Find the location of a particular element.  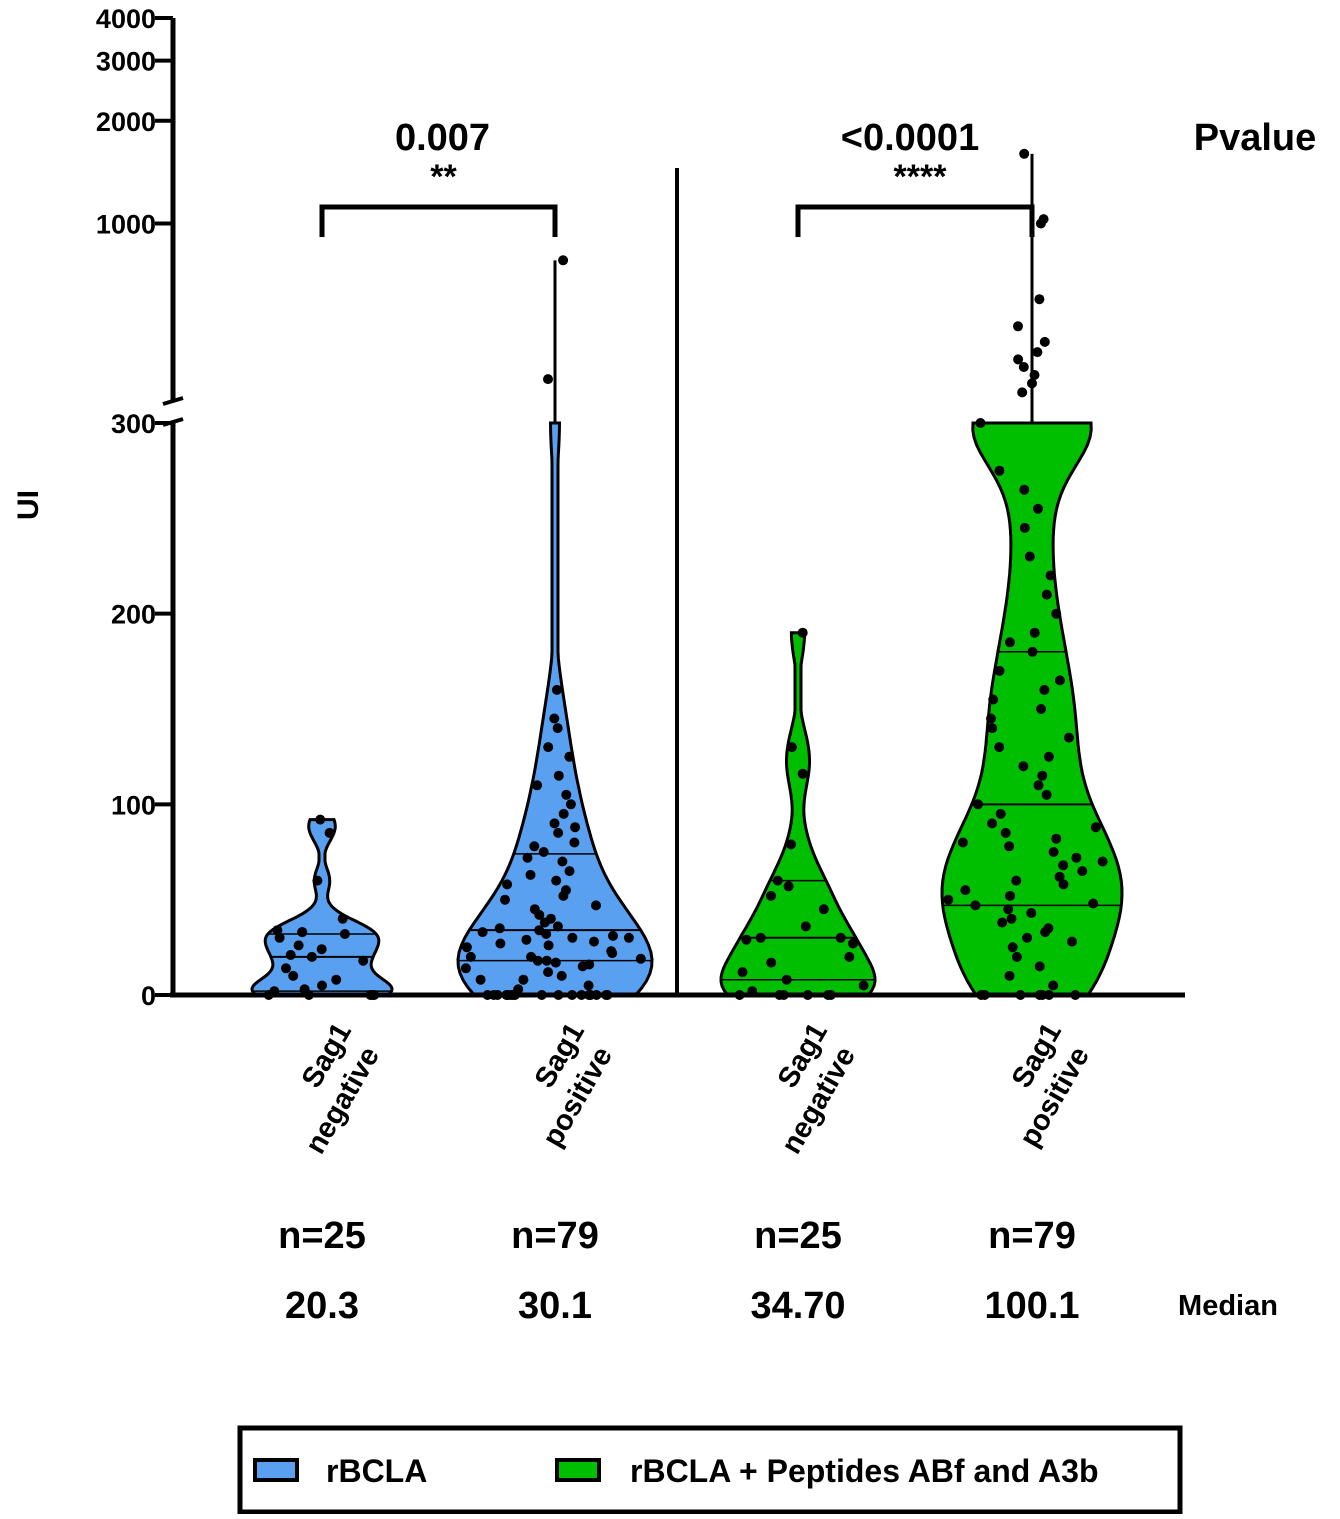

n-label-1: n=79 is located at coordinates (555, 1236).